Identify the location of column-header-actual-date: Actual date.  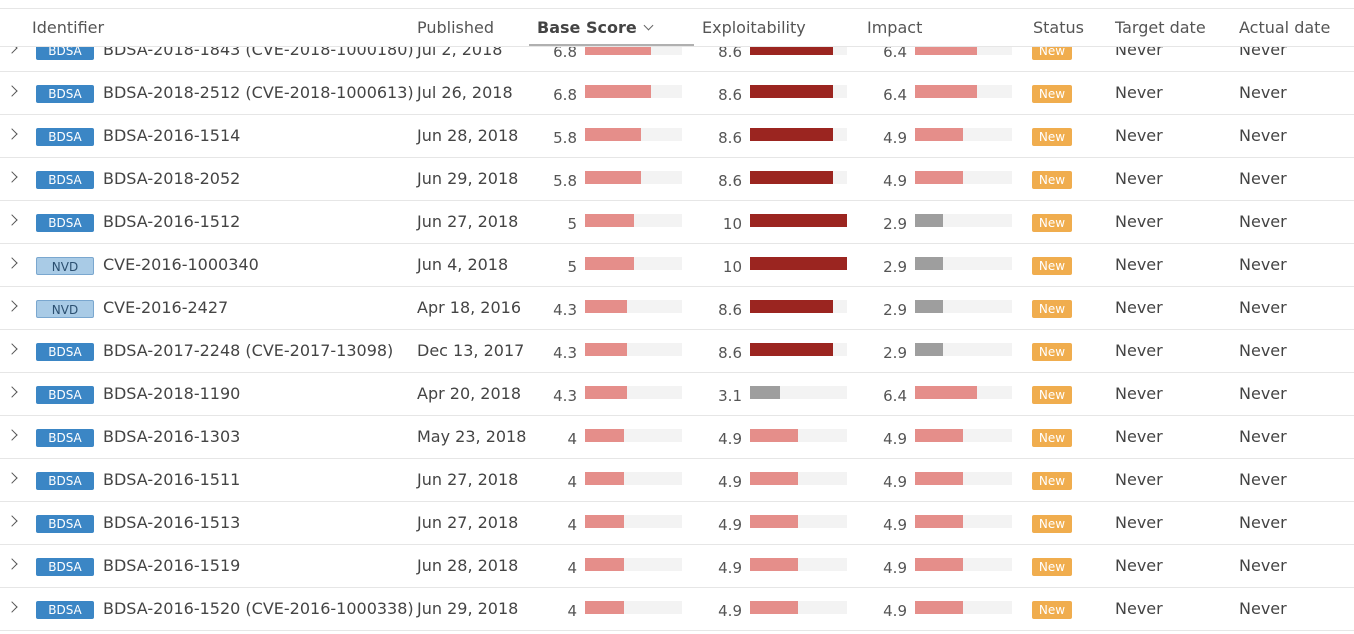
(1285, 27).